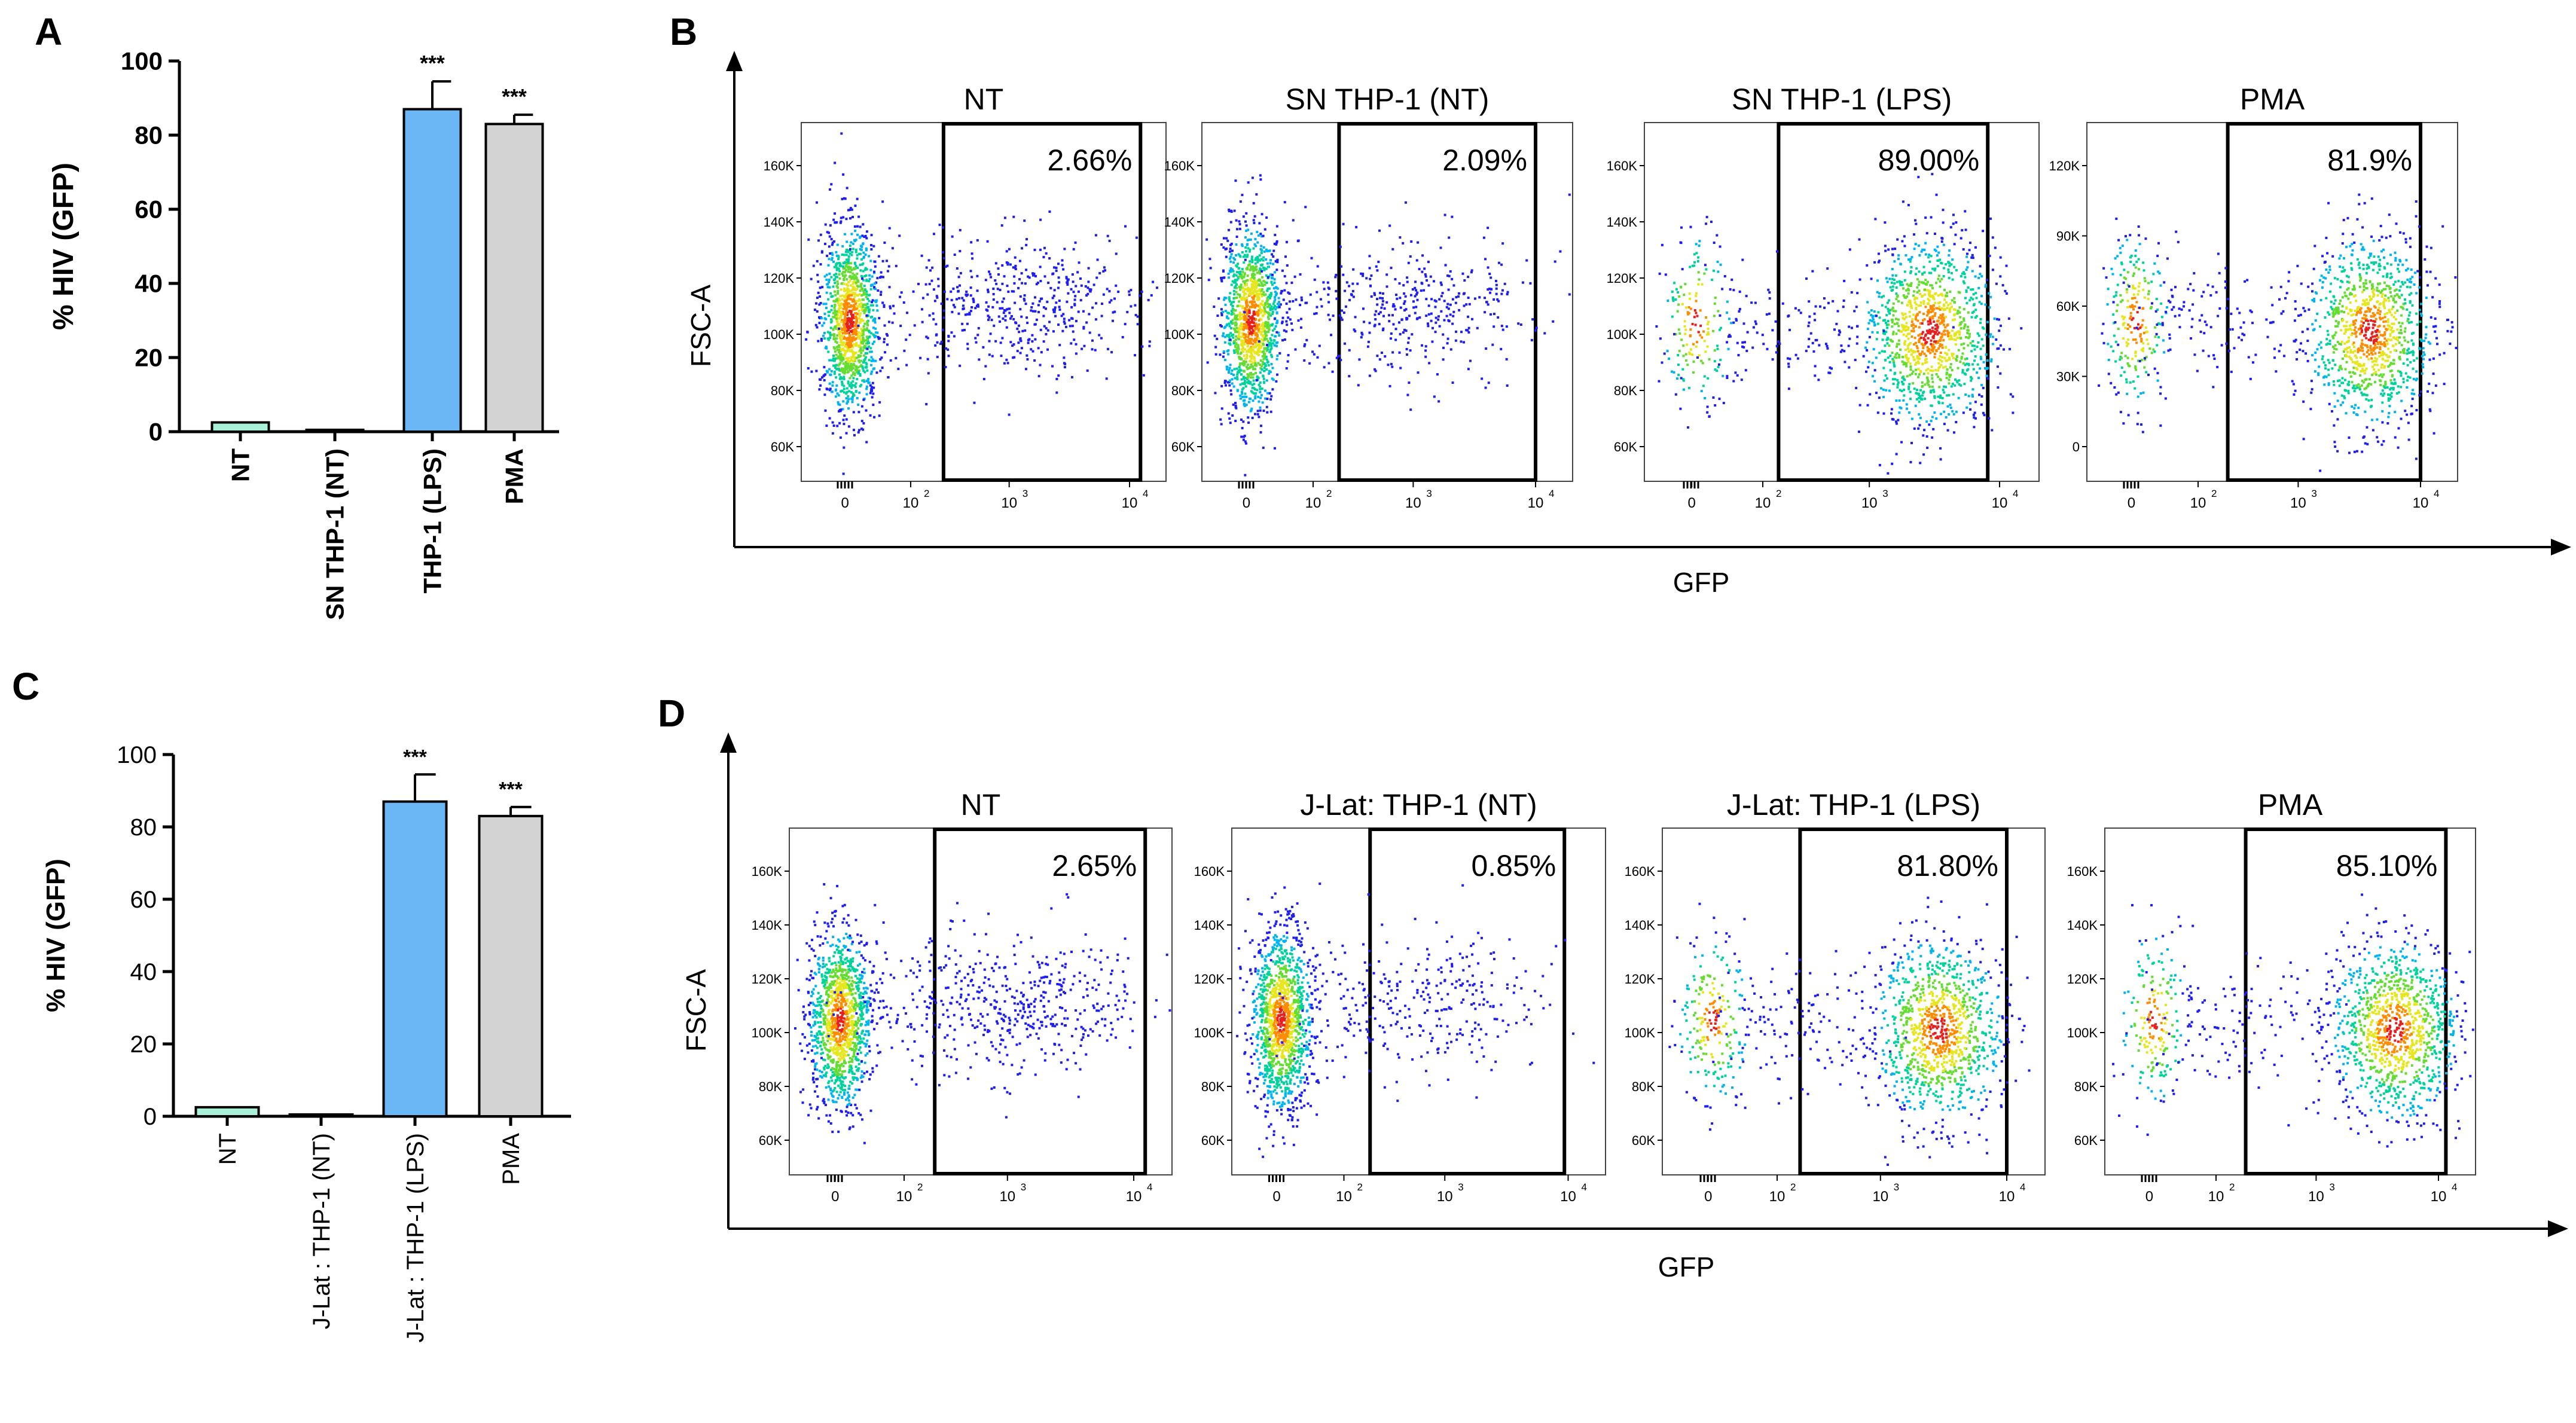 The height and width of the screenshot is (1423, 2576). What do you see at coordinates (1701, 582) in the screenshot?
I see `x-axis-label: GFP` at bounding box center [1701, 582].